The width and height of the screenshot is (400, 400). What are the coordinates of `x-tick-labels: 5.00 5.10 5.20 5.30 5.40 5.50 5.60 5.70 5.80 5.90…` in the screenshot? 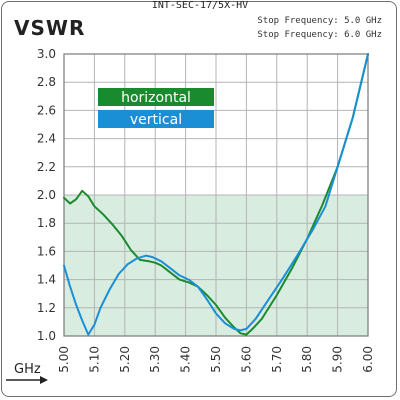 It's located at (216, 359).